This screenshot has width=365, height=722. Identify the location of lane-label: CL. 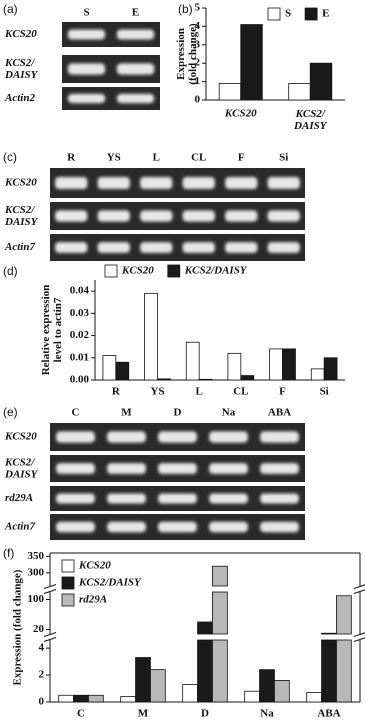
(198, 158).